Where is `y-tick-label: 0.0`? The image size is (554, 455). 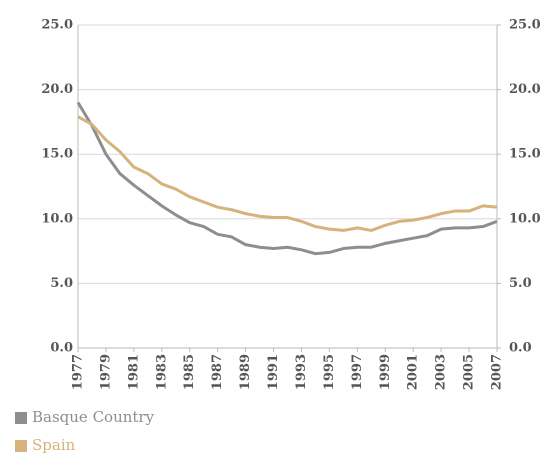
y-tick-label: 0.0 is located at coordinates (61, 348).